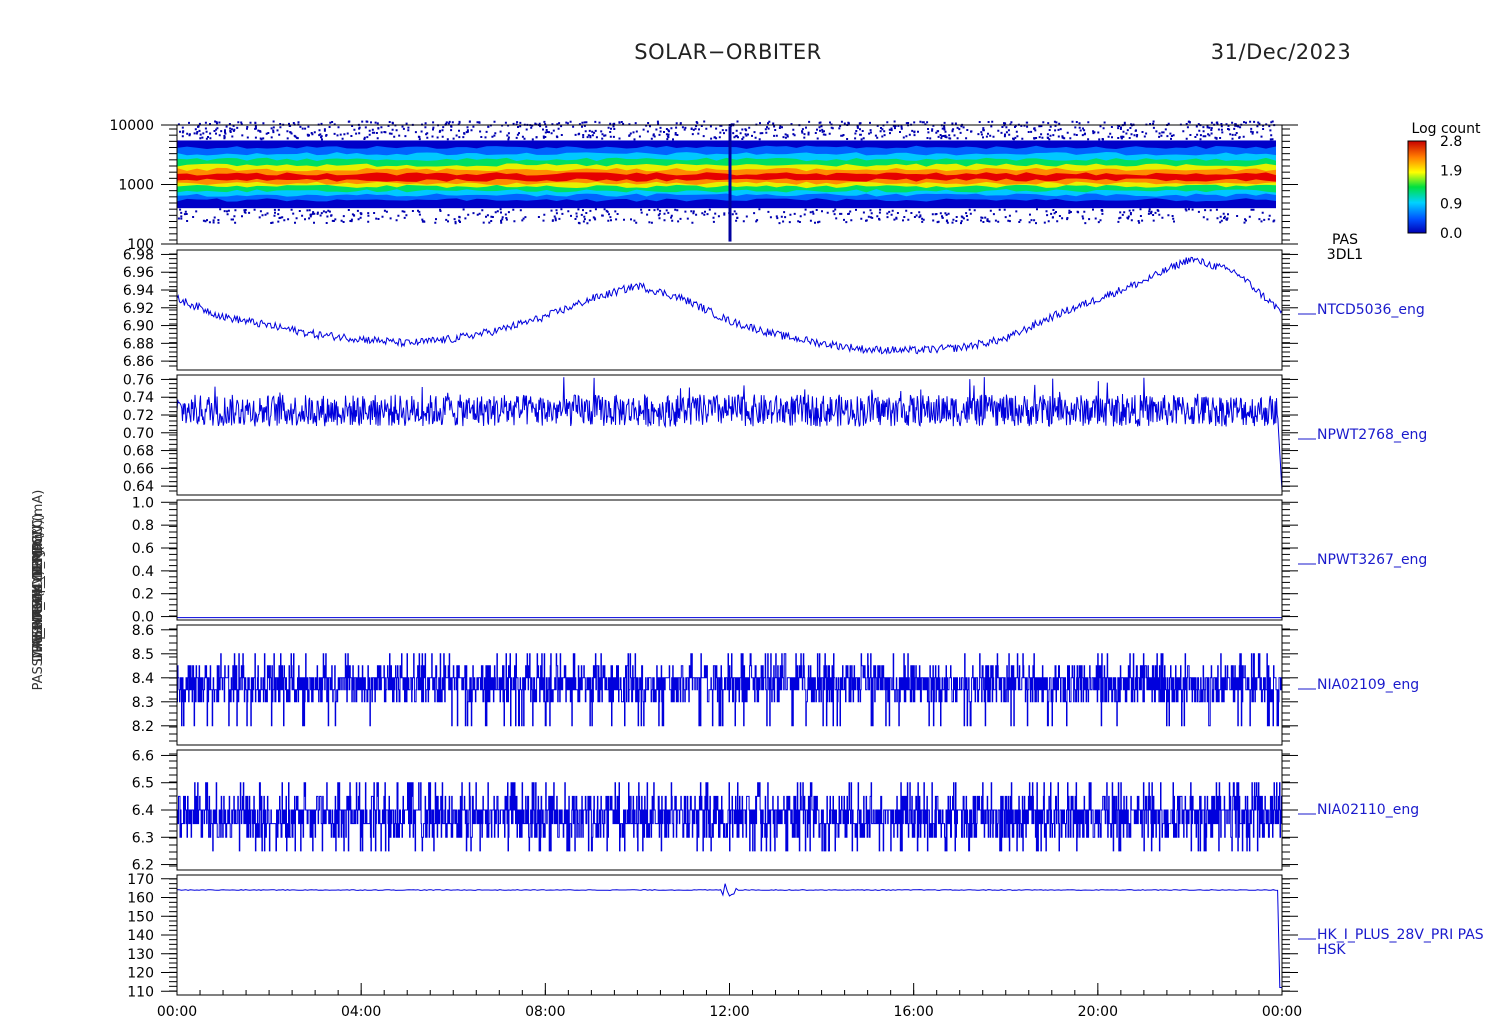  What do you see at coordinates (729, 1012) in the screenshot?
I see `x-tick-label: 12:00` at bounding box center [729, 1012].